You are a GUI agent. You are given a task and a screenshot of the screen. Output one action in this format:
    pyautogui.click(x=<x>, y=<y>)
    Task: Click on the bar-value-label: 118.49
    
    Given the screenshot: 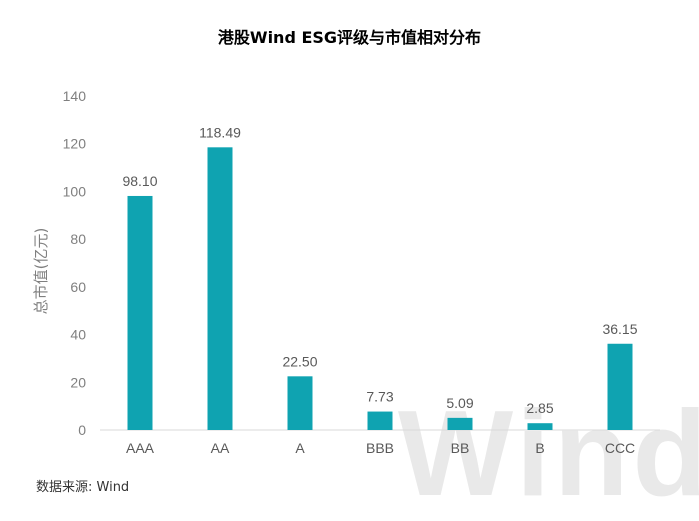 What is the action you would take?
    pyautogui.click(x=220, y=132)
    